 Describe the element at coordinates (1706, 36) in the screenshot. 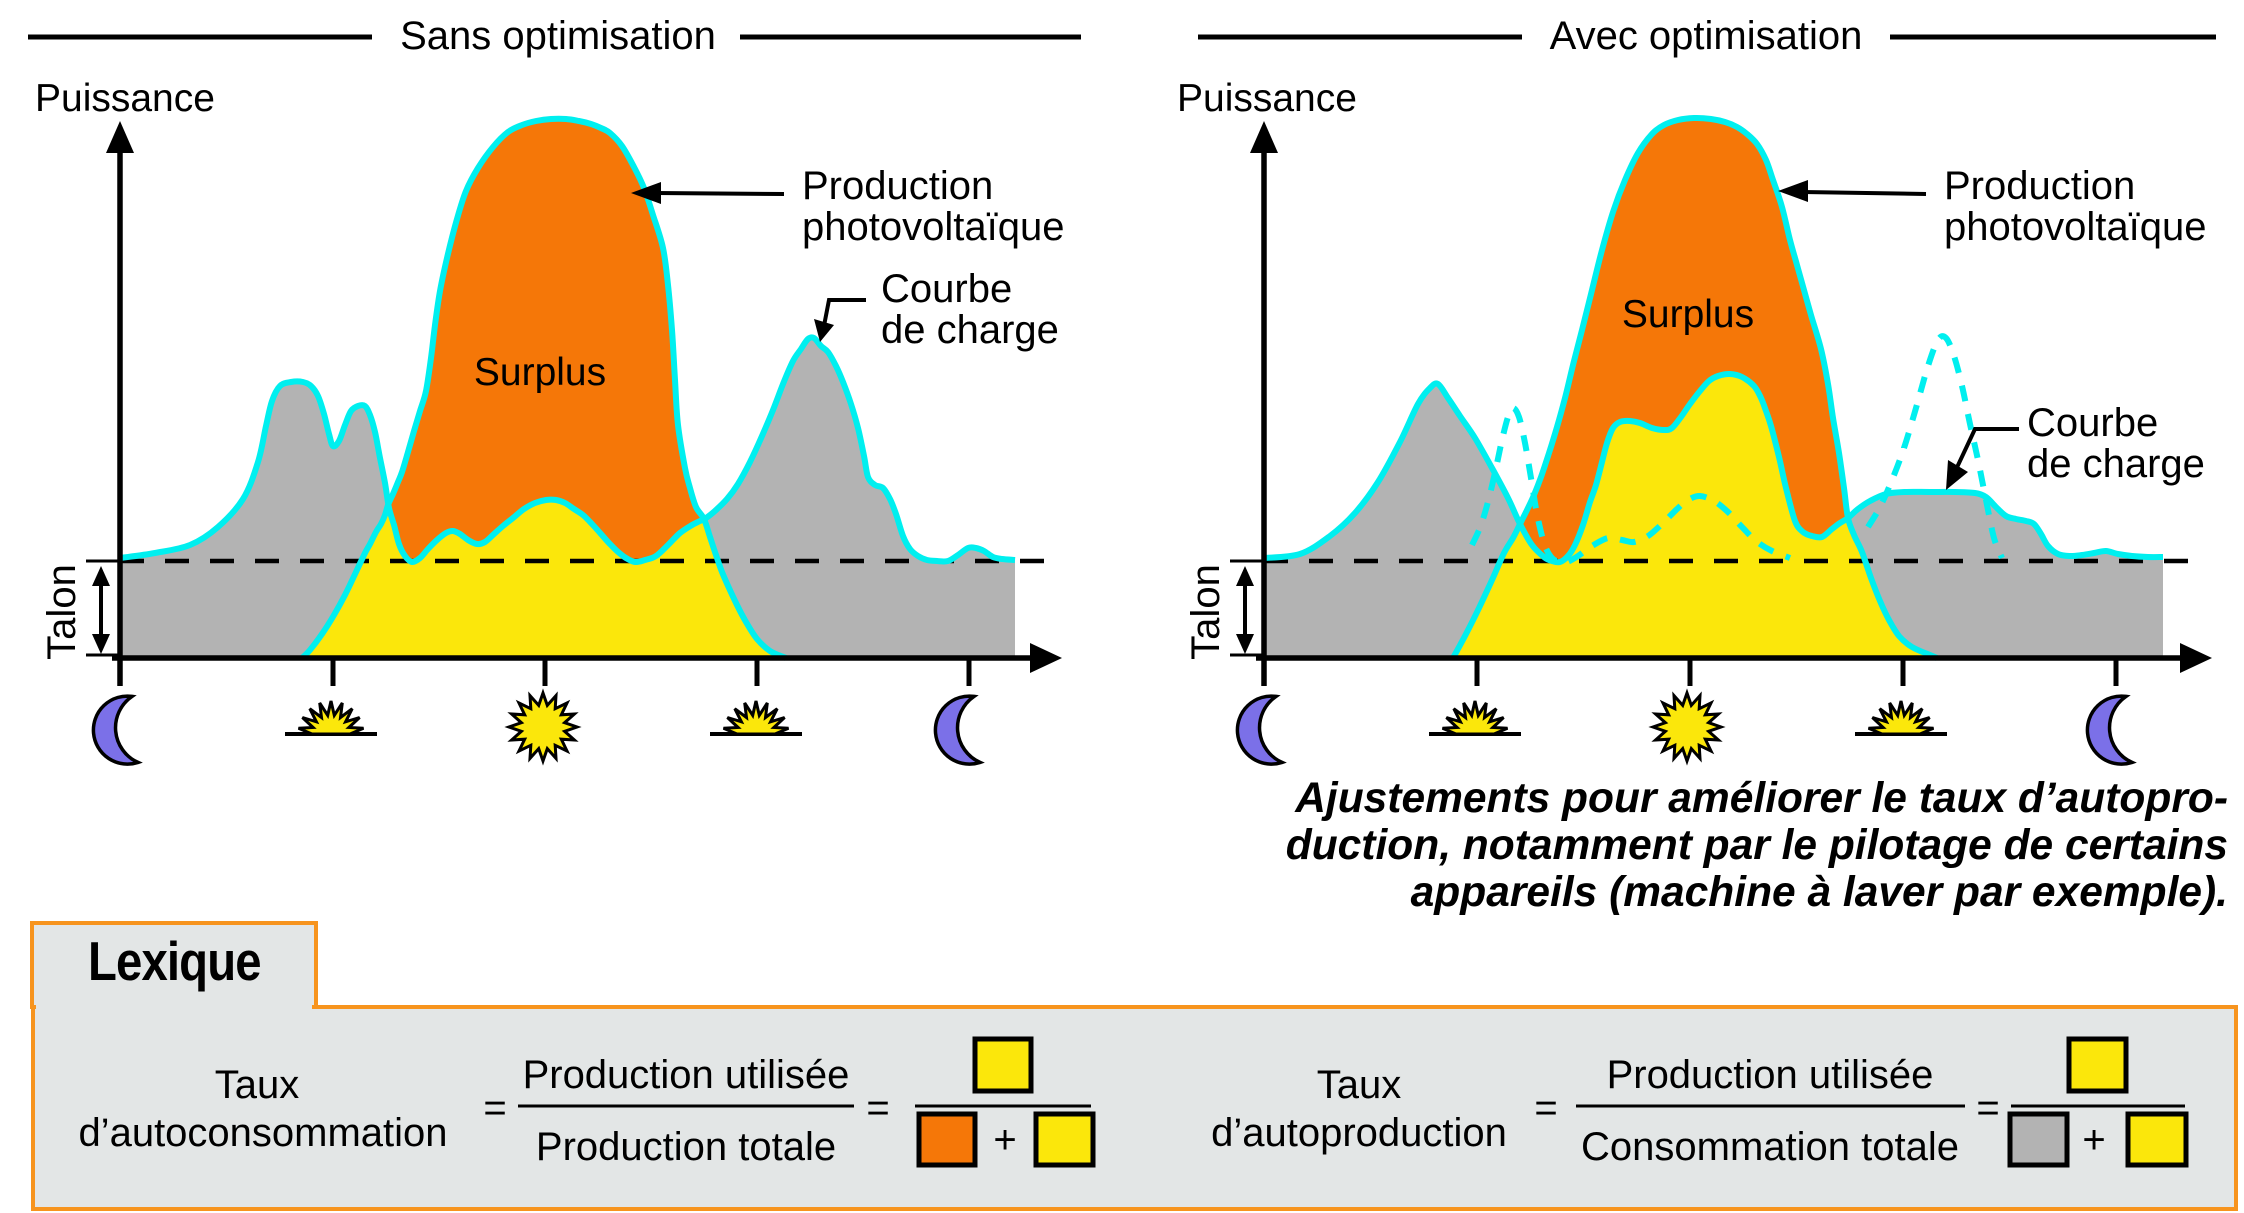

I see `svg-text: Avec optimisation` at that location.